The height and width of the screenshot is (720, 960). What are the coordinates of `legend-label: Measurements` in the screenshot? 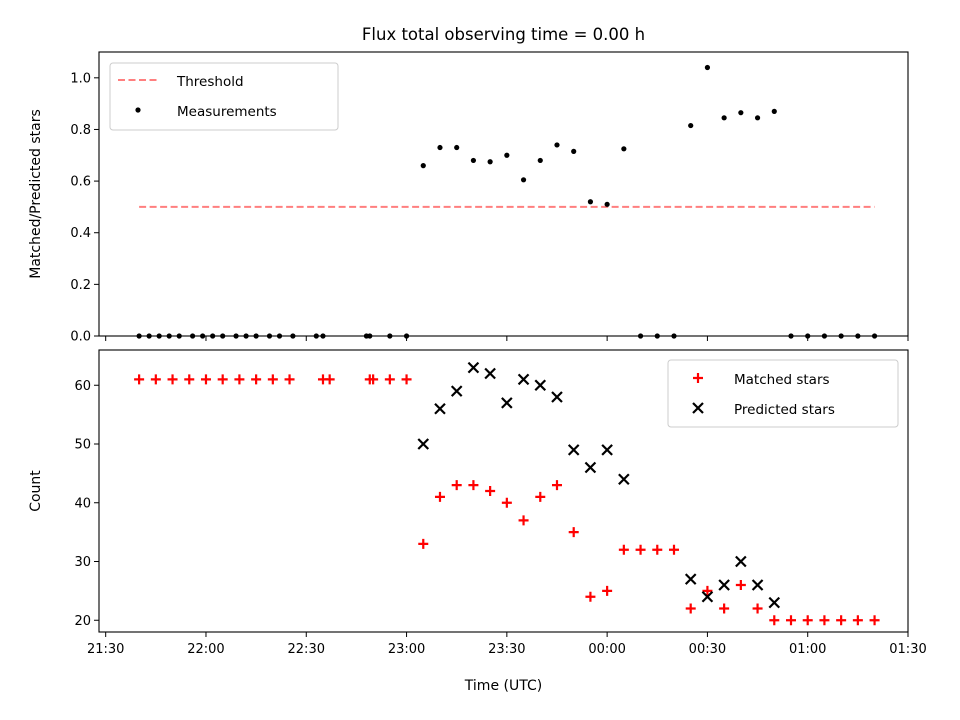 It's located at (227, 112).